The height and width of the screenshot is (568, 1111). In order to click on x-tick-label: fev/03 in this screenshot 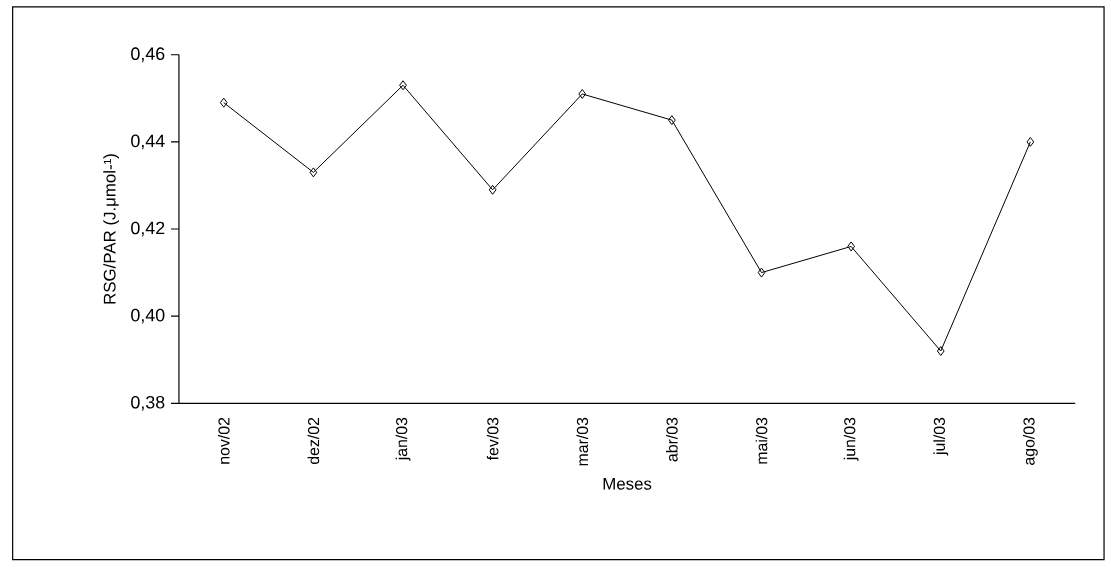, I will do `click(492, 439)`.